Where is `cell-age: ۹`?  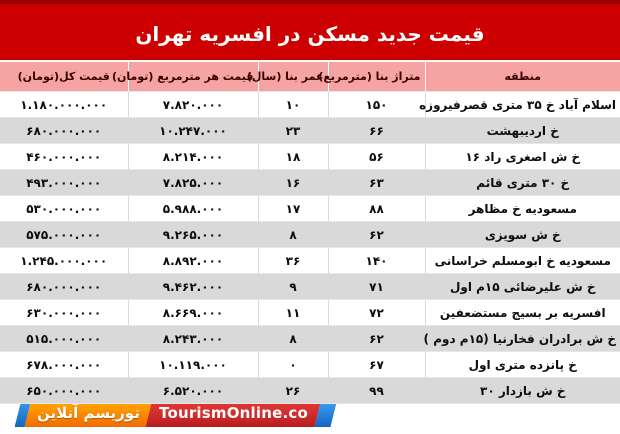
cell-age: ۹ is located at coordinates (293, 286).